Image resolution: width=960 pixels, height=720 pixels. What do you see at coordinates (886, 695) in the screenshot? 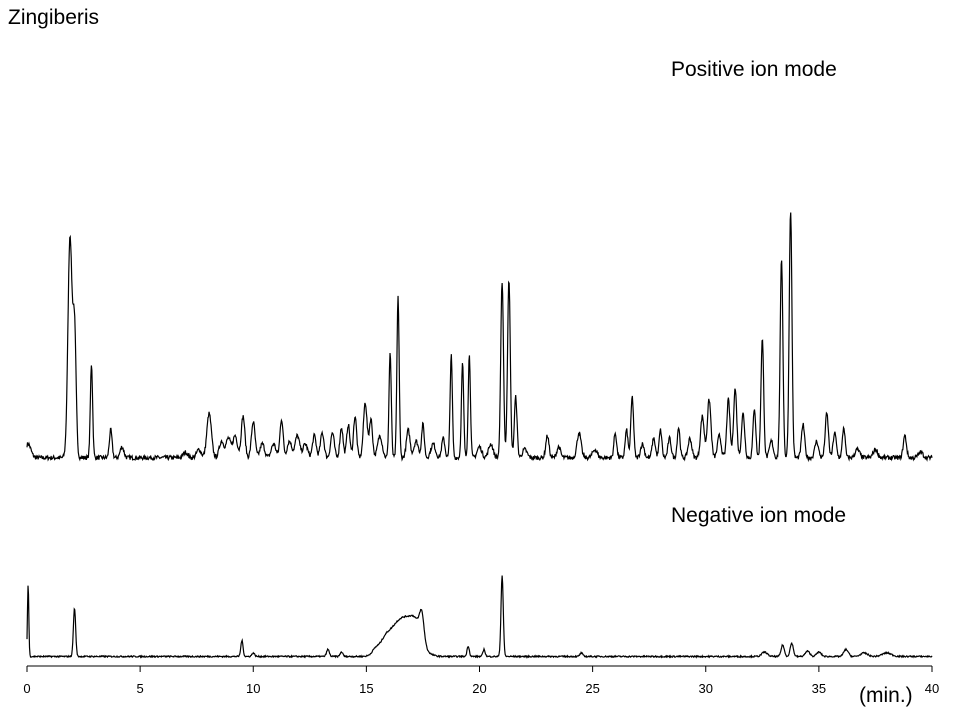
I see `x-axis-unit: (min.)` at bounding box center [886, 695].